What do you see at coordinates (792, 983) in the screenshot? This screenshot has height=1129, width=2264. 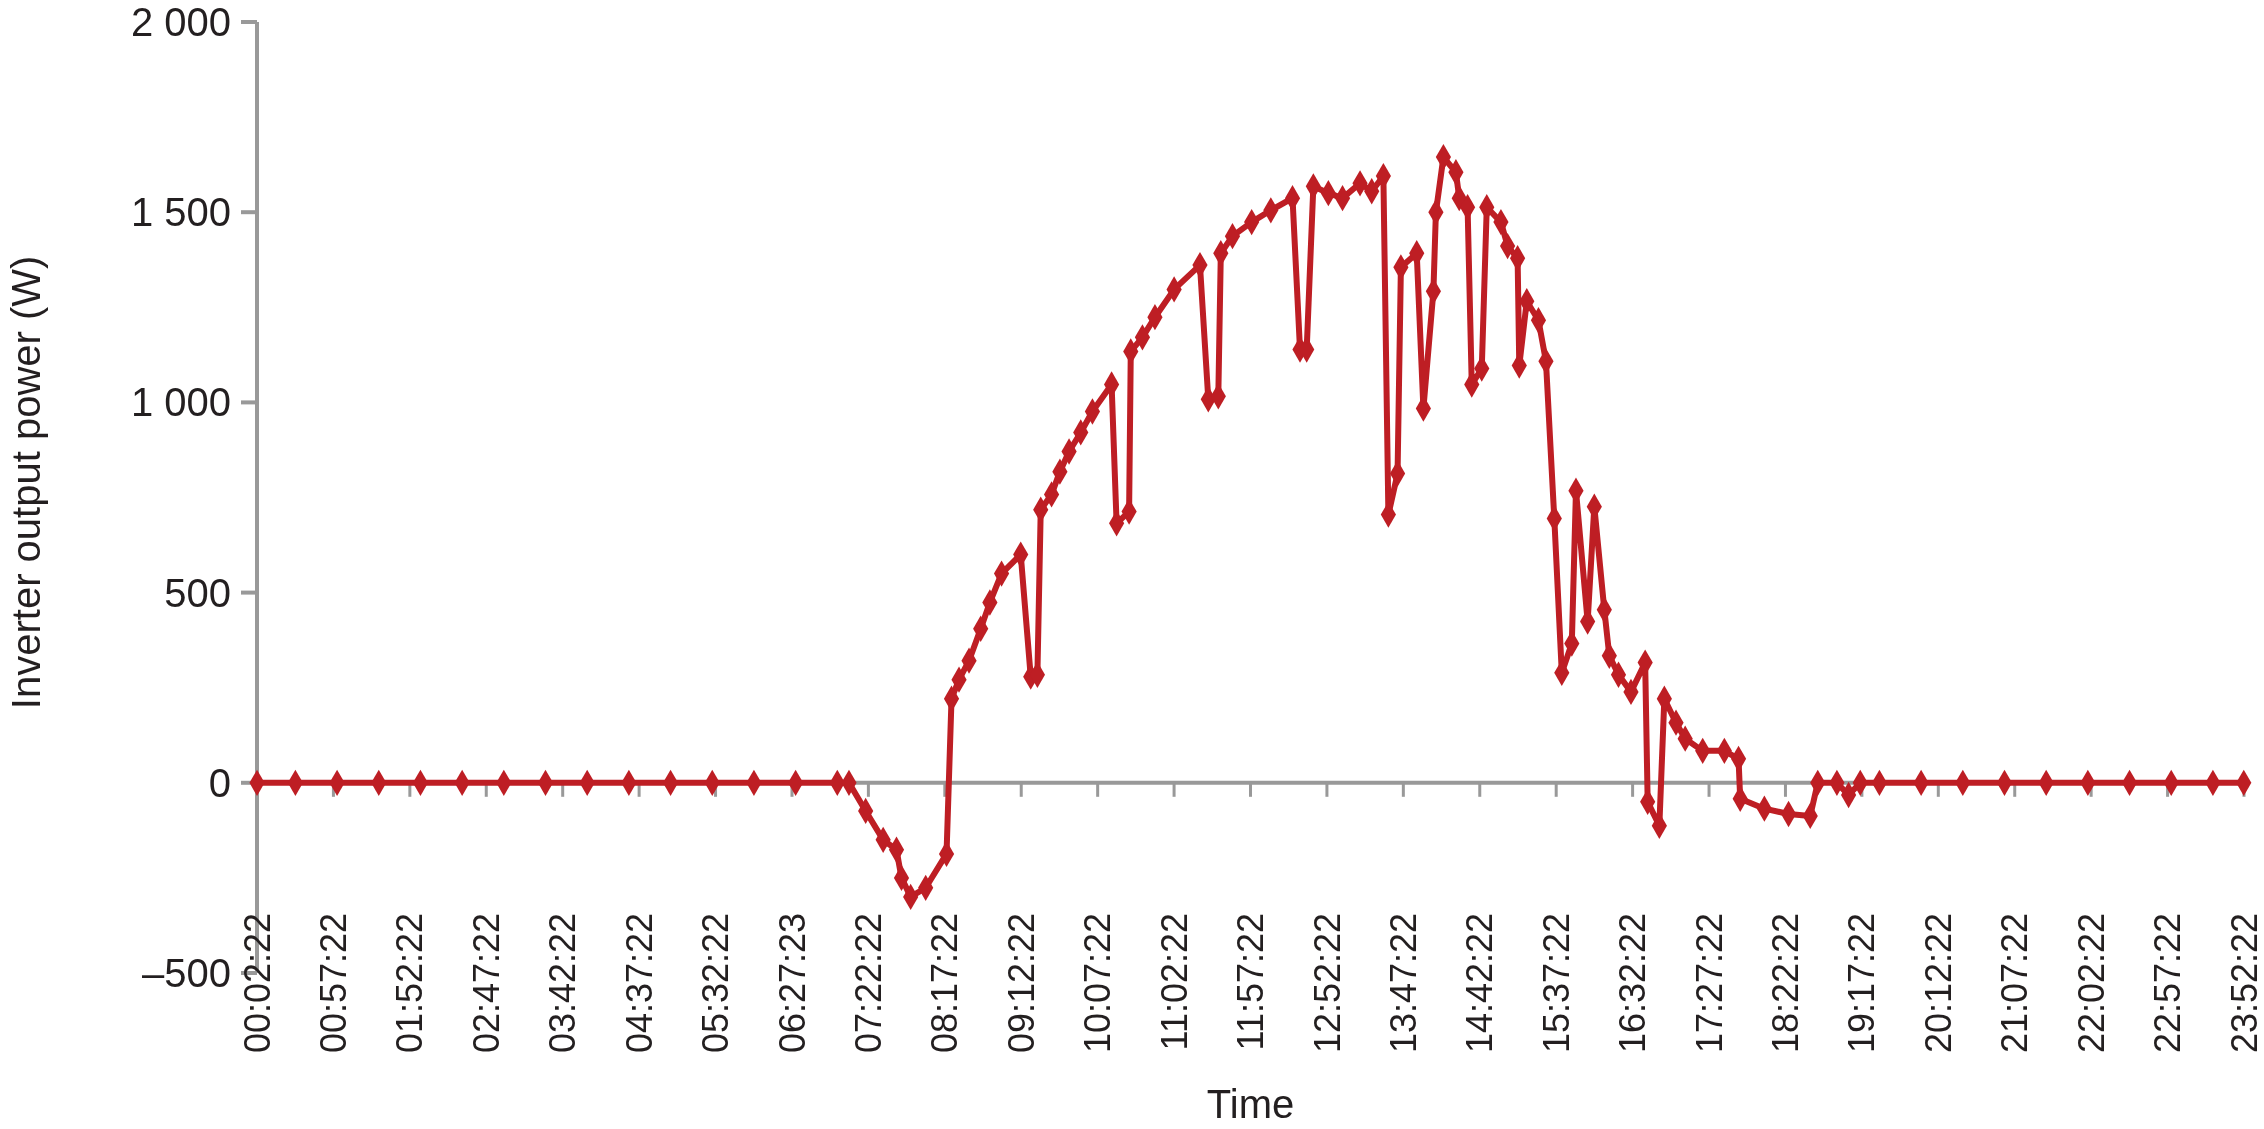 I see `x-tick-label: 06:27:23` at bounding box center [792, 983].